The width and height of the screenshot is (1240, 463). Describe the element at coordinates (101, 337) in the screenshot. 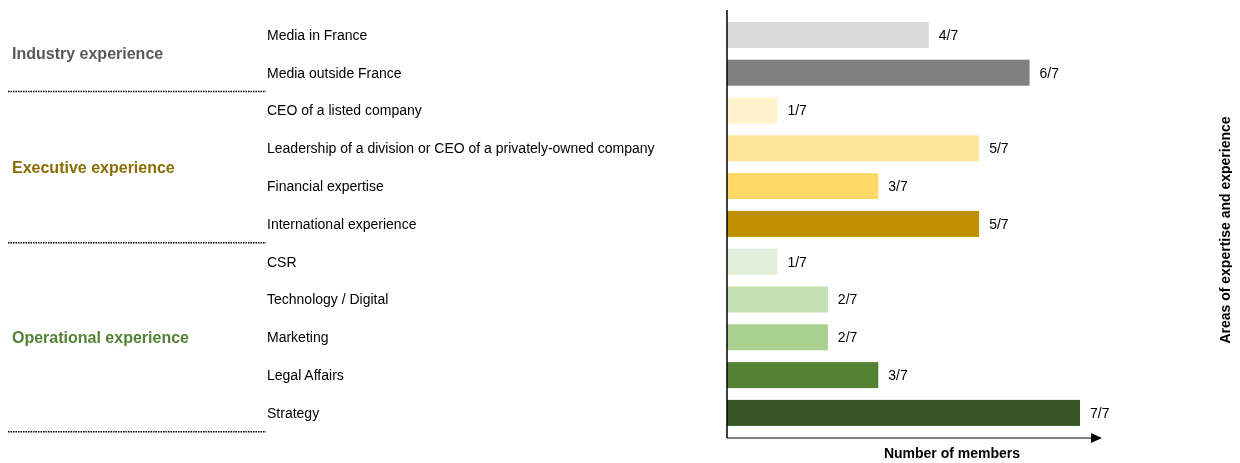

I see `text: Operational experience` at that location.